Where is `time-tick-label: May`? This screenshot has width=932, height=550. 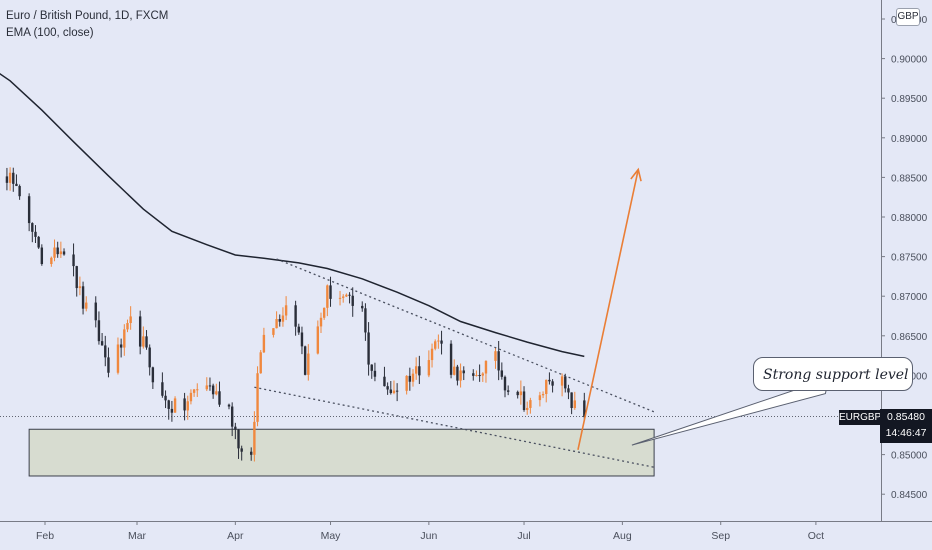 time-tick-label: May is located at coordinates (331, 536).